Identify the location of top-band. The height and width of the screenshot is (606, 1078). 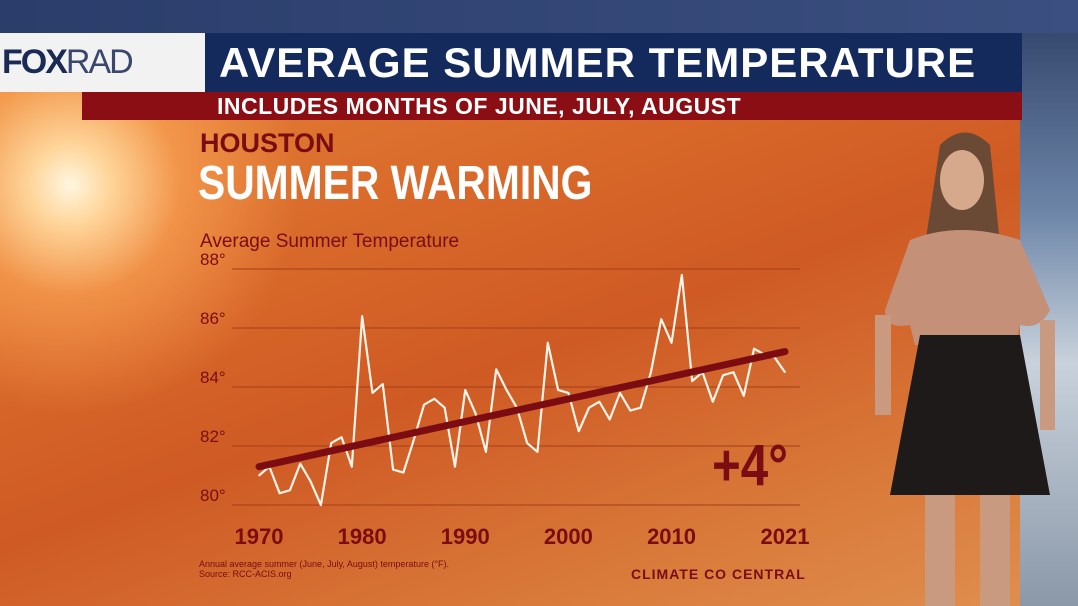
(539, 16).